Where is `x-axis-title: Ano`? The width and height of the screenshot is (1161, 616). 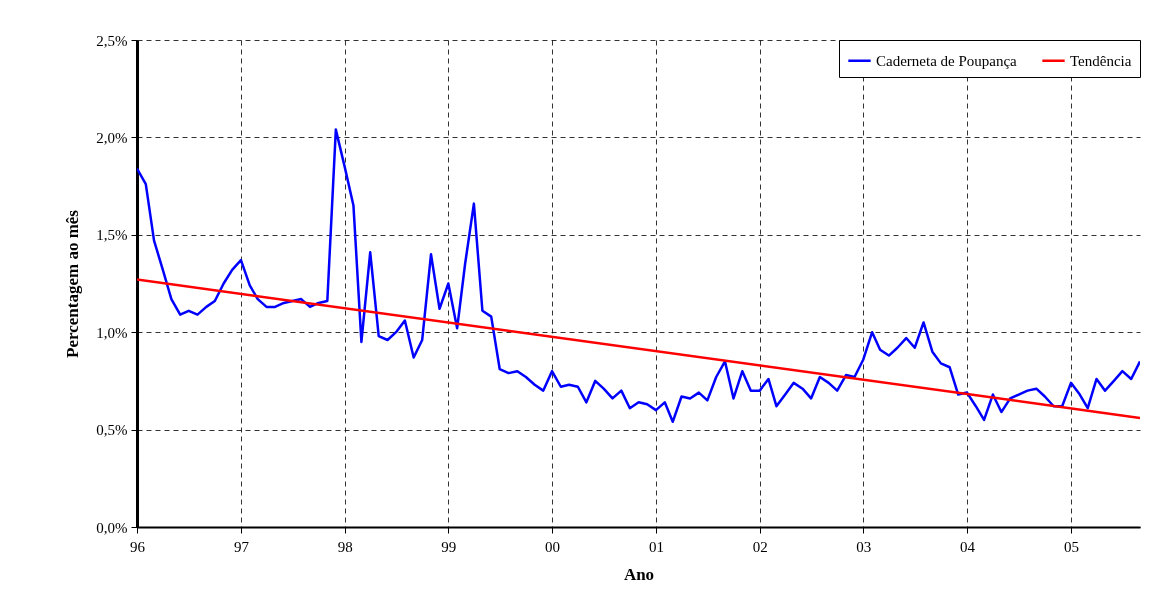
x-axis-title: Ano is located at coordinates (639, 574).